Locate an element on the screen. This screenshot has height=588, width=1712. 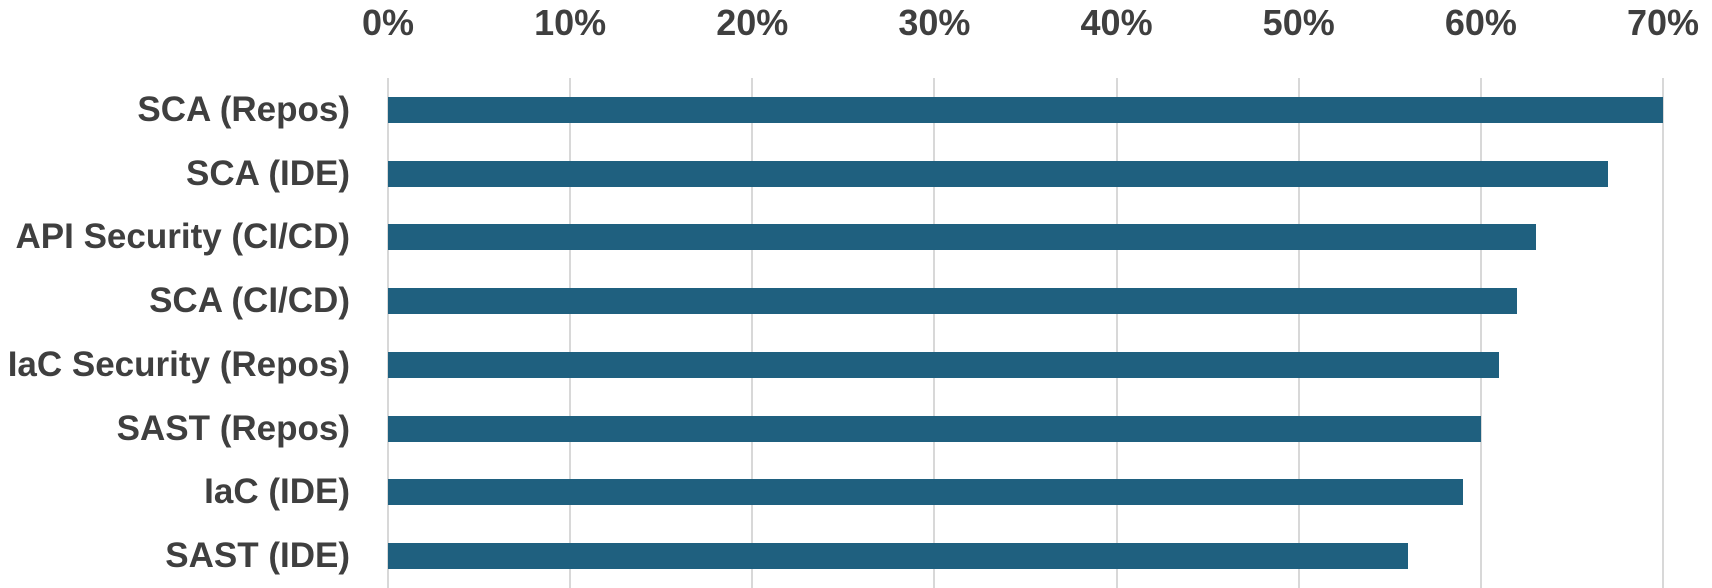
x-axis-tick-label: 50% is located at coordinates (1298, 22).